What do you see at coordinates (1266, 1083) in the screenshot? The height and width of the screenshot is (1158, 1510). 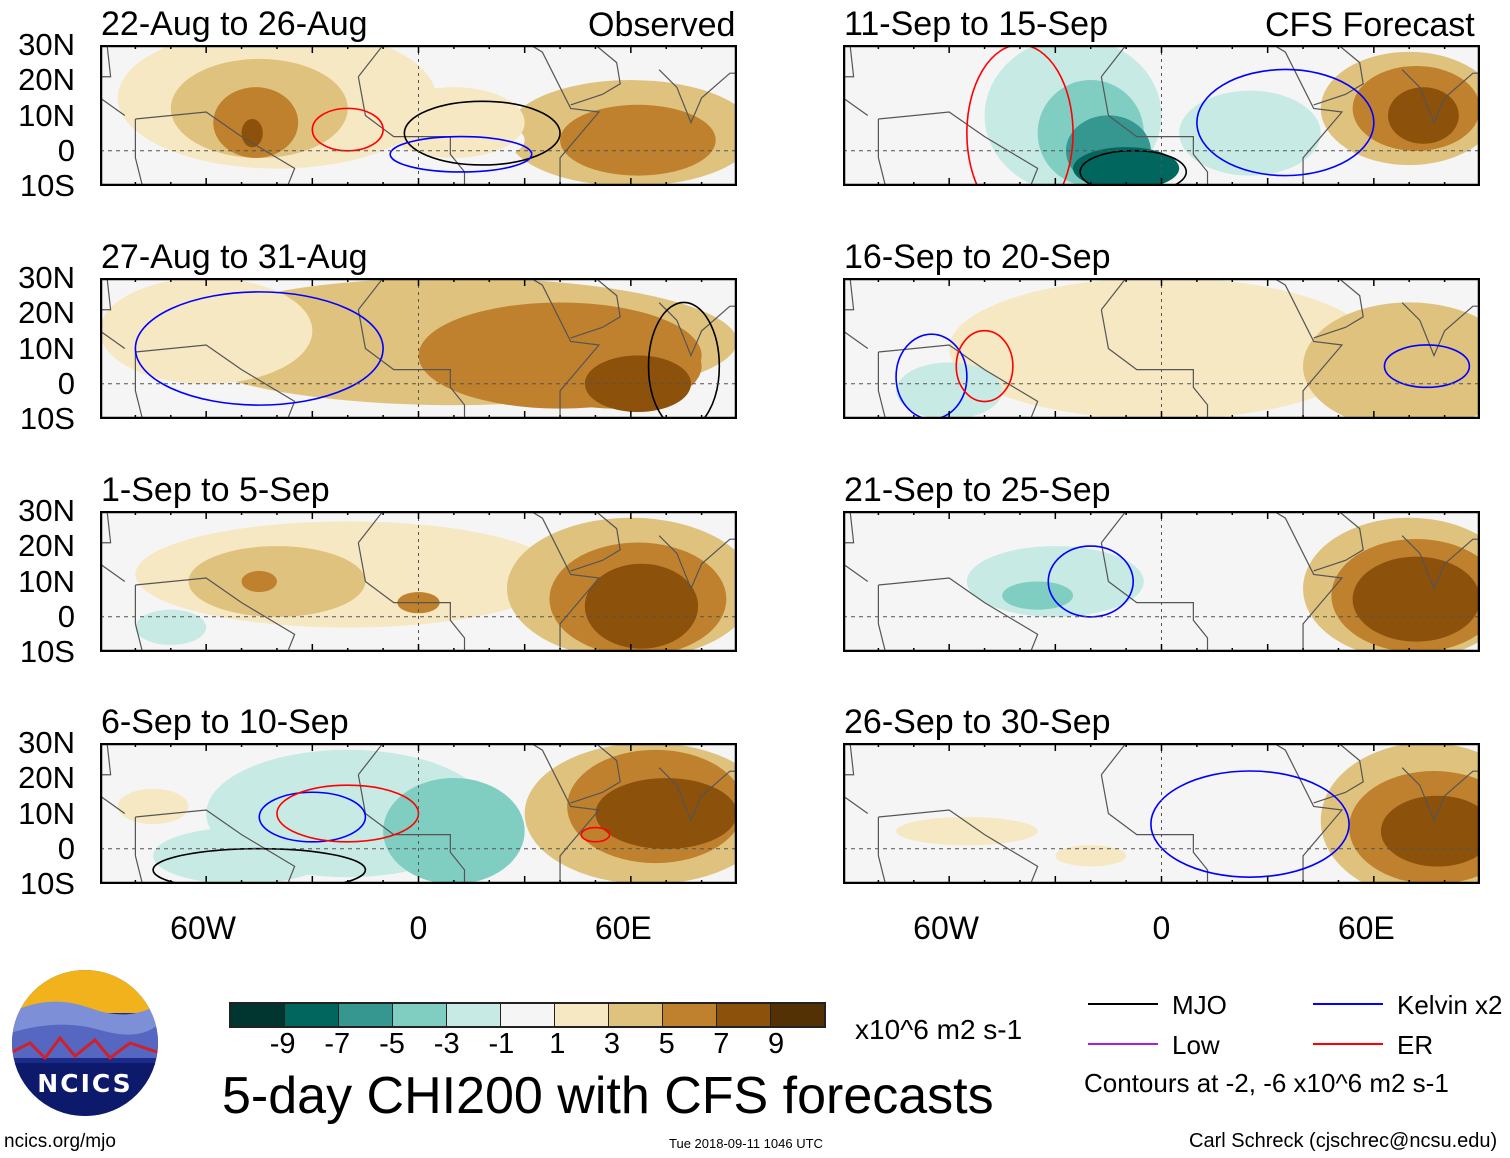 I see `contours-note: Contours at -2, -6 x10^6 m2 s-1` at bounding box center [1266, 1083].